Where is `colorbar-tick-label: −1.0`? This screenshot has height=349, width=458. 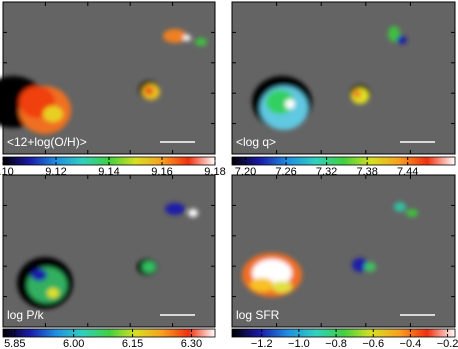 colorbar-tick-label: −1.0 is located at coordinates (299, 343).